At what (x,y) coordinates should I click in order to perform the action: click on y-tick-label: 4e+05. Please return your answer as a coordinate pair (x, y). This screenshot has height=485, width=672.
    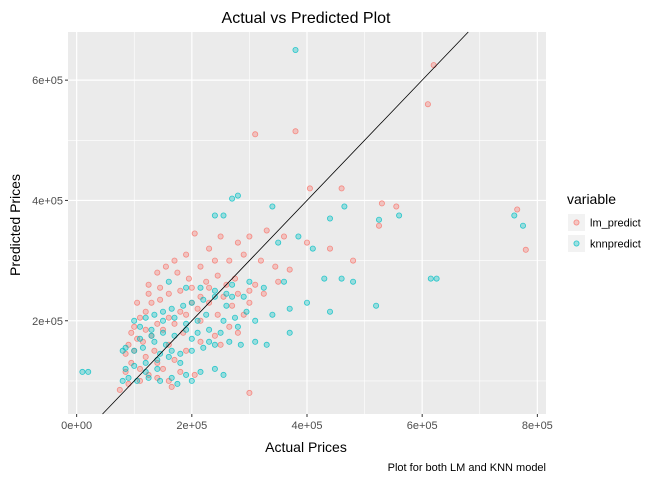
    Looking at the image, I should click on (47, 201).